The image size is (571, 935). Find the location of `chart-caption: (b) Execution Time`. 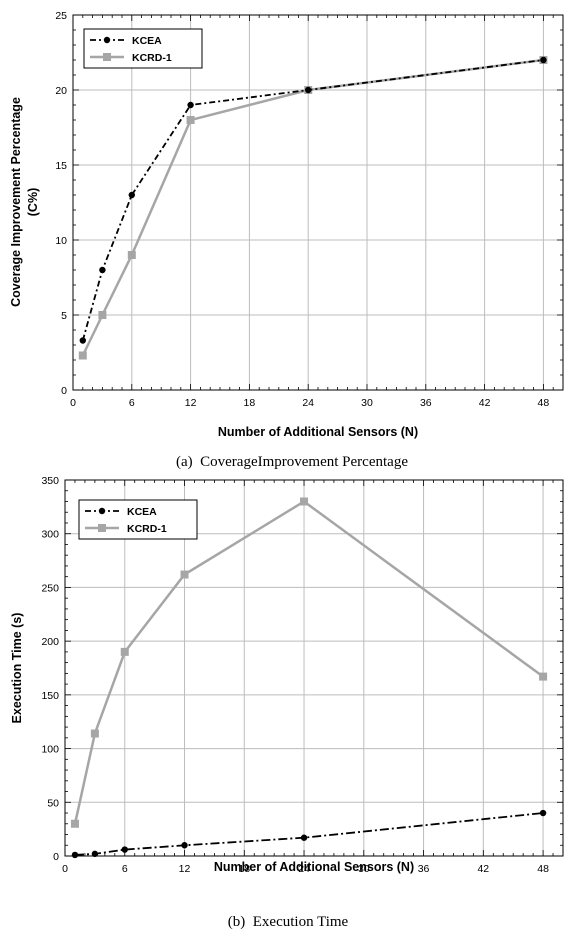

chart-caption: (b) Execution Time is located at coordinates (288, 922).